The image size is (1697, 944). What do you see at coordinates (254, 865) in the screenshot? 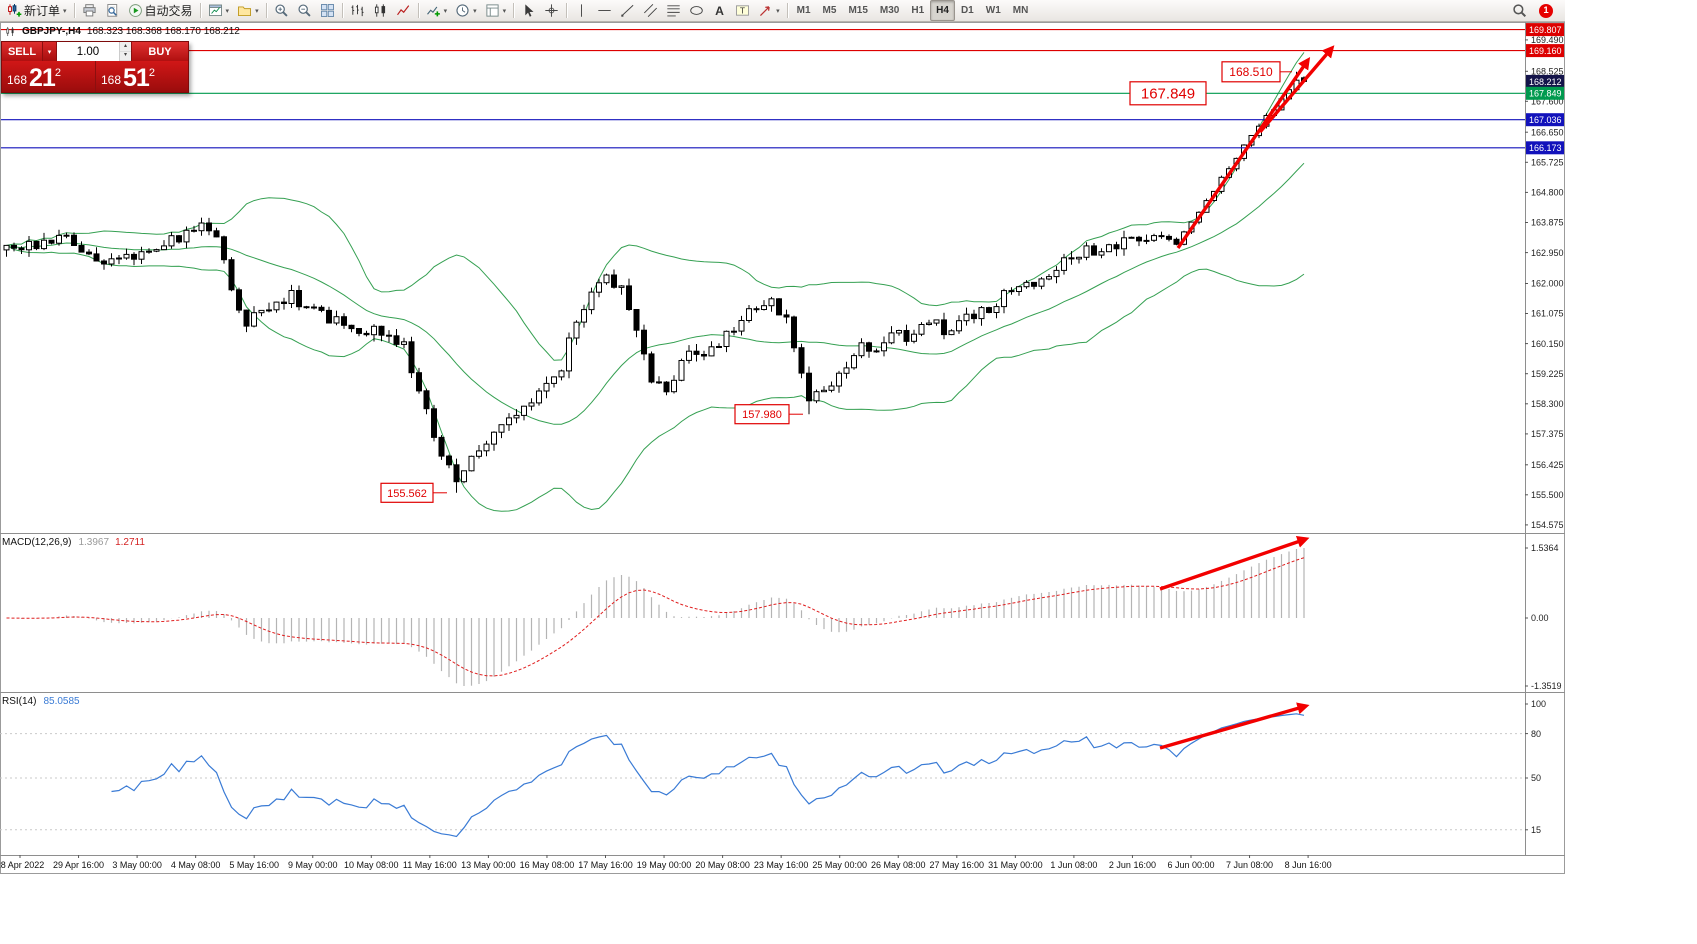
I see `svg-text: 5 May 16:00` at bounding box center [254, 865].